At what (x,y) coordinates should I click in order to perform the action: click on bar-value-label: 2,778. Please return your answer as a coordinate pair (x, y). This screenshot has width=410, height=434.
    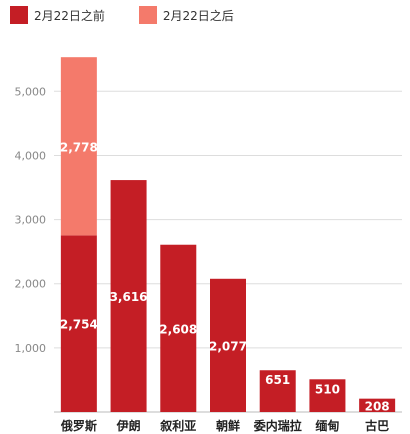
    Looking at the image, I should click on (79, 147).